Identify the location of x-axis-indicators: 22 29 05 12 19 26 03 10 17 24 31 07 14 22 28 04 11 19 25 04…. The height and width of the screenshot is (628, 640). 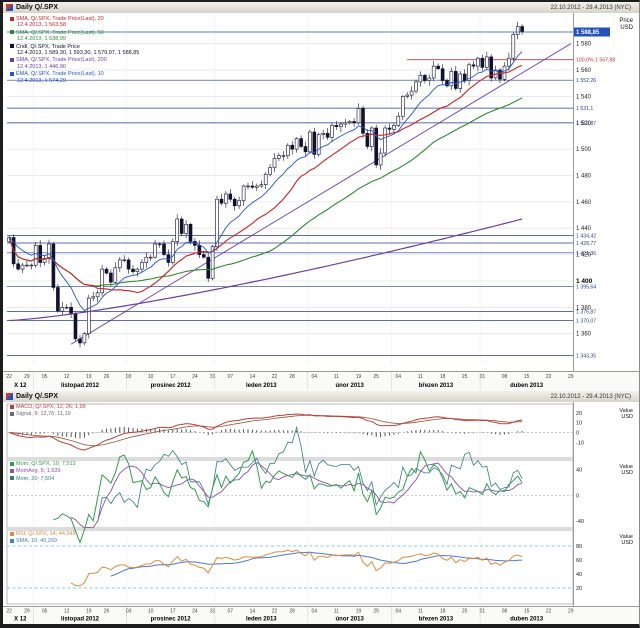
(321, 615).